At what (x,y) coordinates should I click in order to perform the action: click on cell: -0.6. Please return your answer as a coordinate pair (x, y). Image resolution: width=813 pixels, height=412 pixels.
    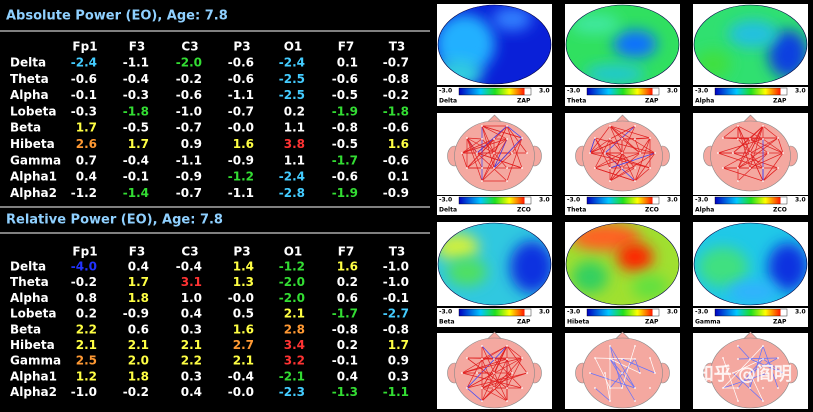
    Looking at the image, I should click on (345, 177).